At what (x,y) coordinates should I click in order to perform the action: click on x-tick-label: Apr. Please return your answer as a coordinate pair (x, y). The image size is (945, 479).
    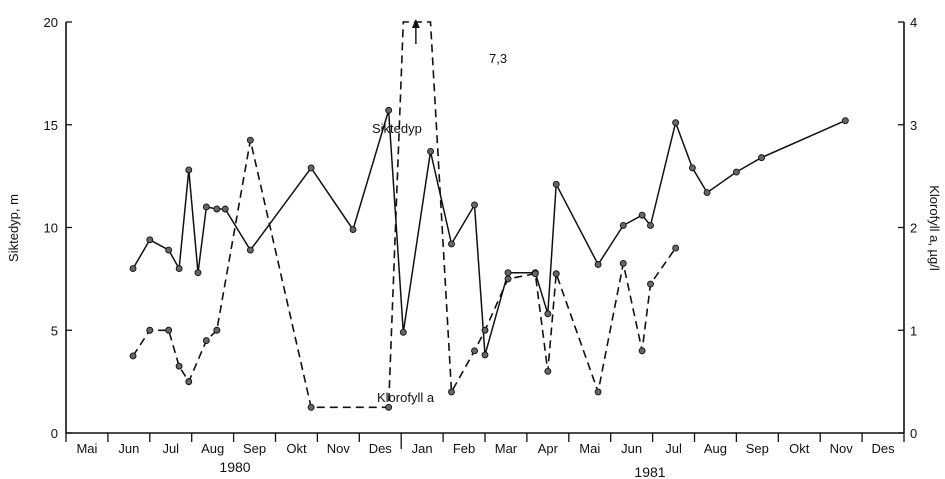
    Looking at the image, I should click on (548, 448).